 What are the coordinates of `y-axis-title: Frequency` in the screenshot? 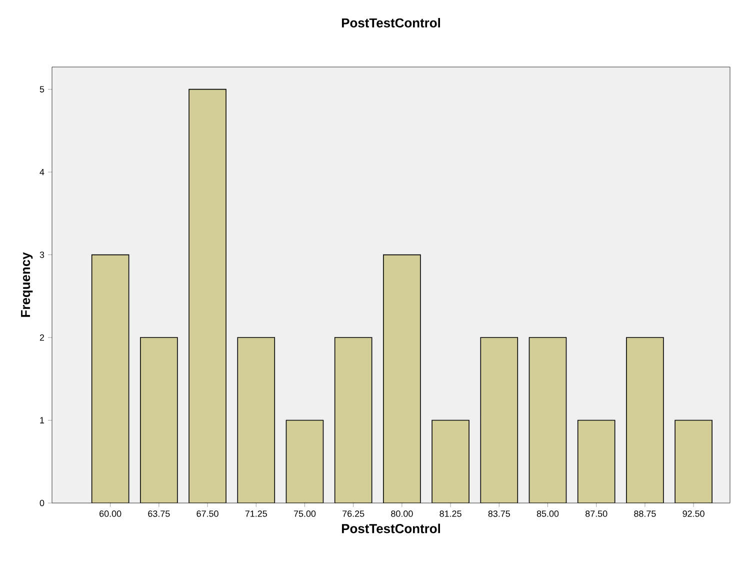 It's located at (27, 284).